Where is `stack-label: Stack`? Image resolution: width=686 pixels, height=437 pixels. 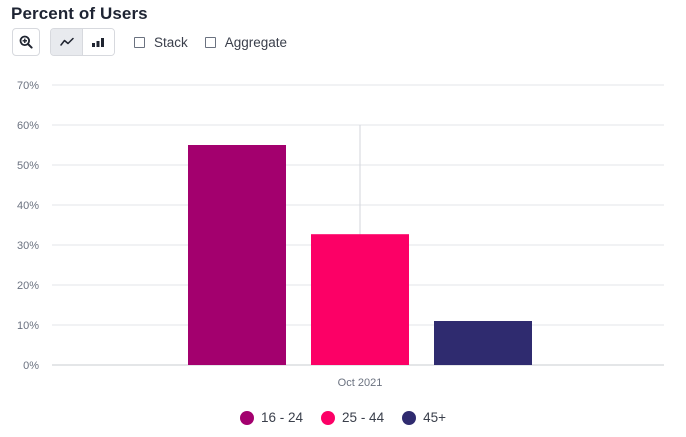 stack-label: Stack is located at coordinates (171, 42).